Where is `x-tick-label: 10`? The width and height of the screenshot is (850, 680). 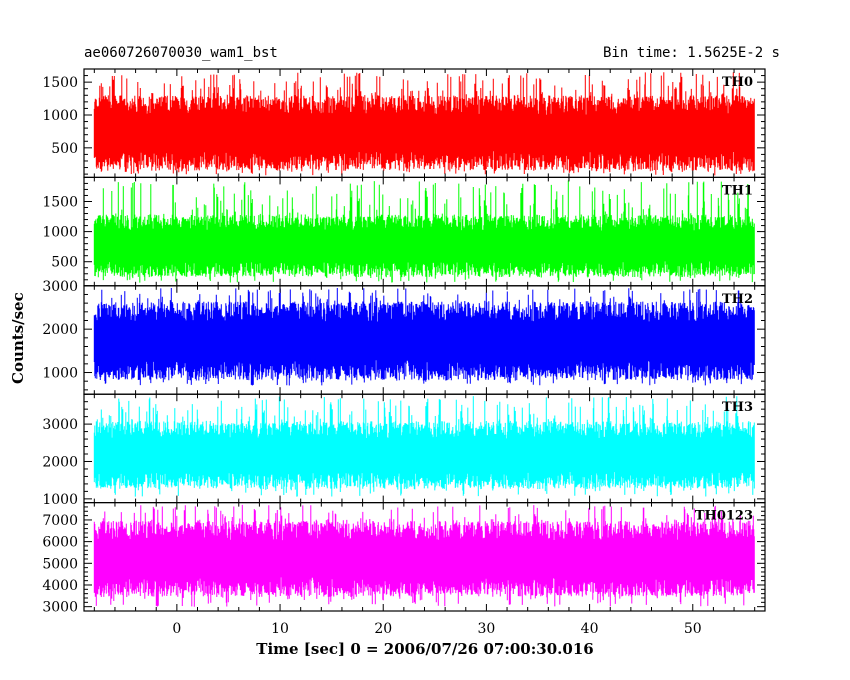 x-tick-label: 10 is located at coordinates (280, 629).